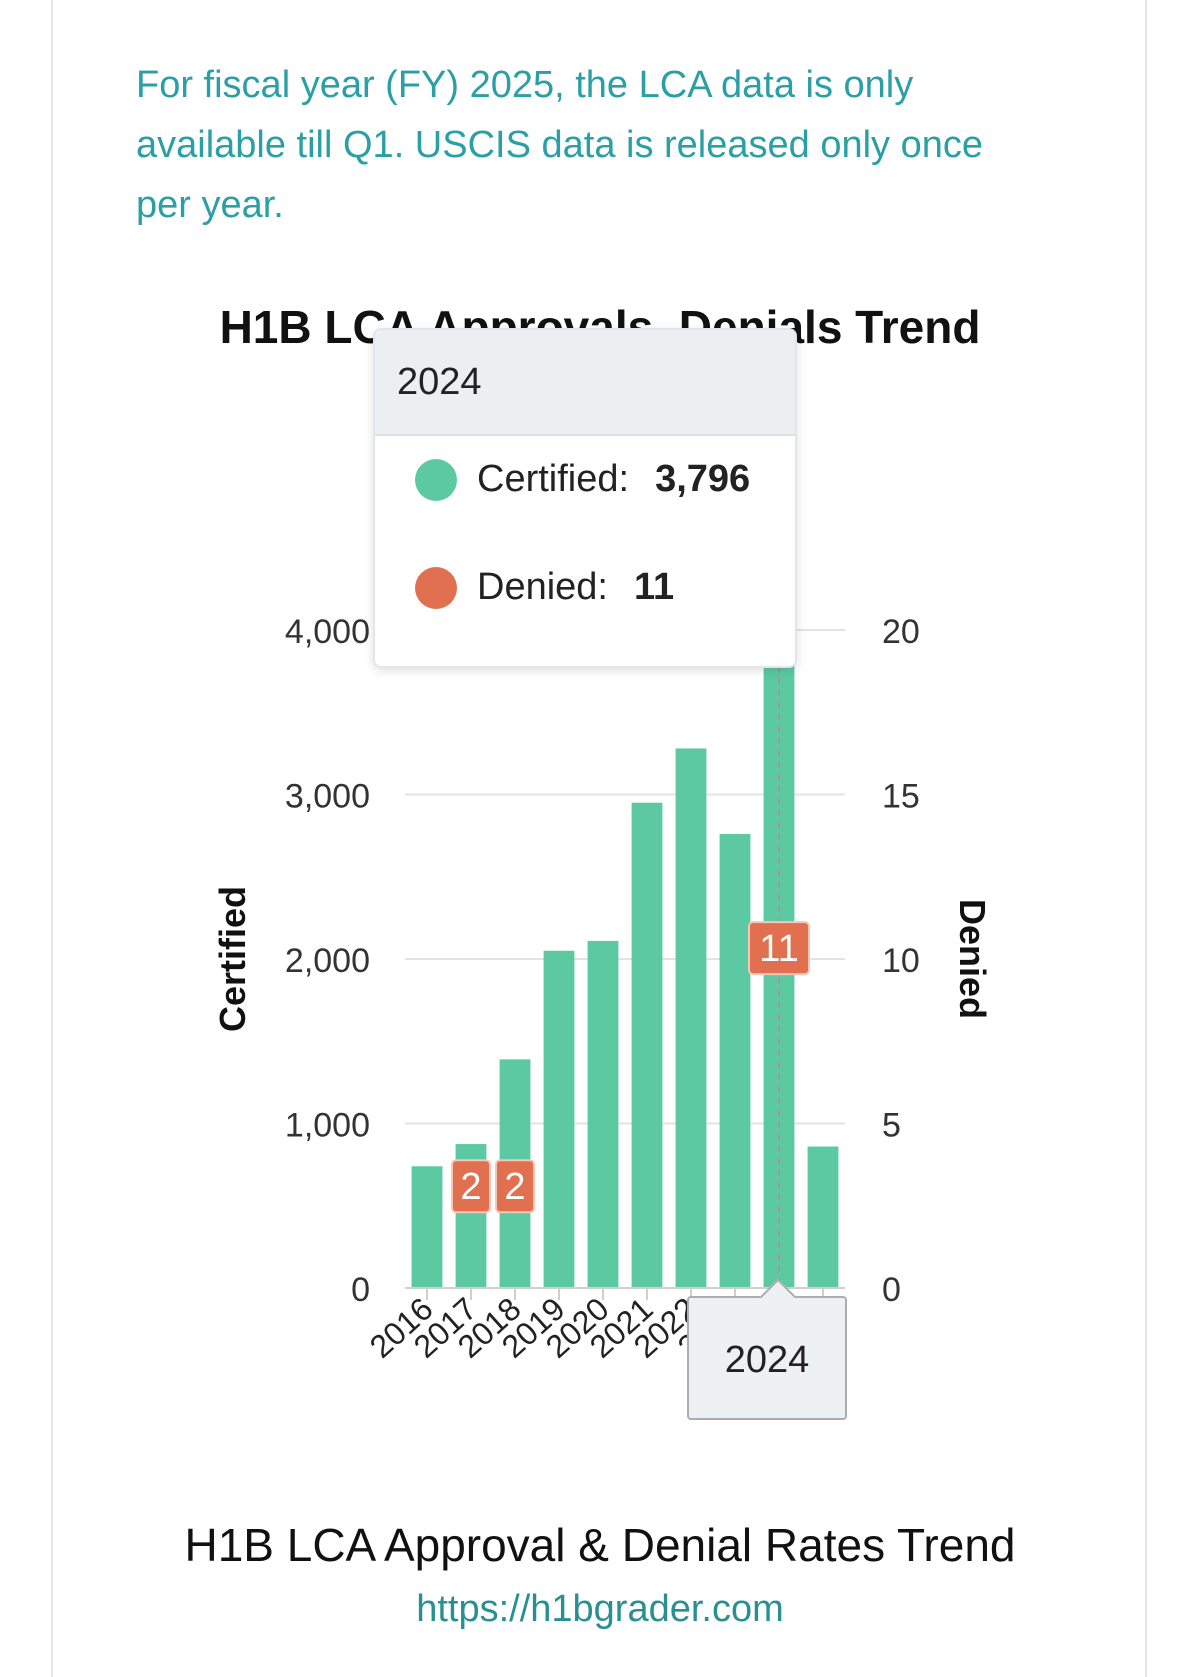 The width and height of the screenshot is (1200, 1677). Describe the element at coordinates (232, 959) in the screenshot. I see `y-axis-title-left: Certified` at that location.